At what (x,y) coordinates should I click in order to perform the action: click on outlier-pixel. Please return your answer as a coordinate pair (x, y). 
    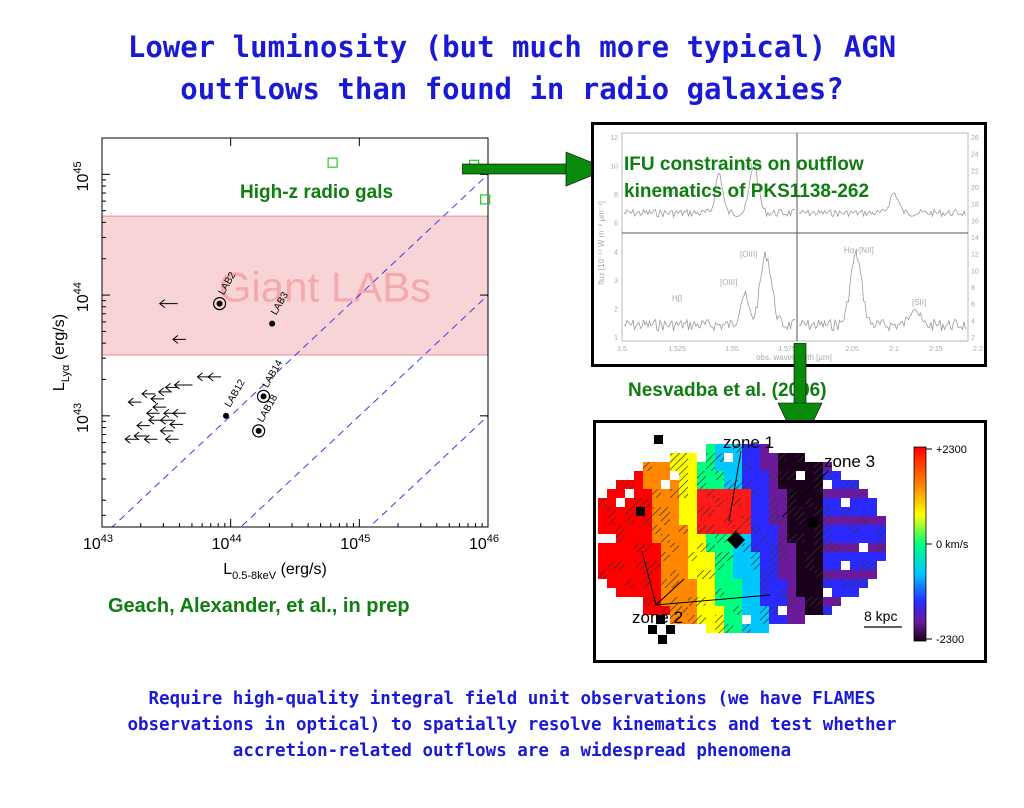
    Looking at the image, I should click on (652, 629).